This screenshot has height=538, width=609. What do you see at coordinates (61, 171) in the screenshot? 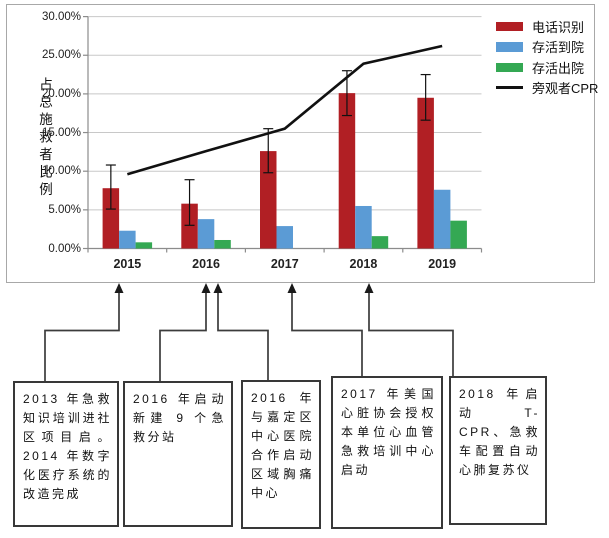
I see `y-tick-label: 10.00%` at bounding box center [61, 171].